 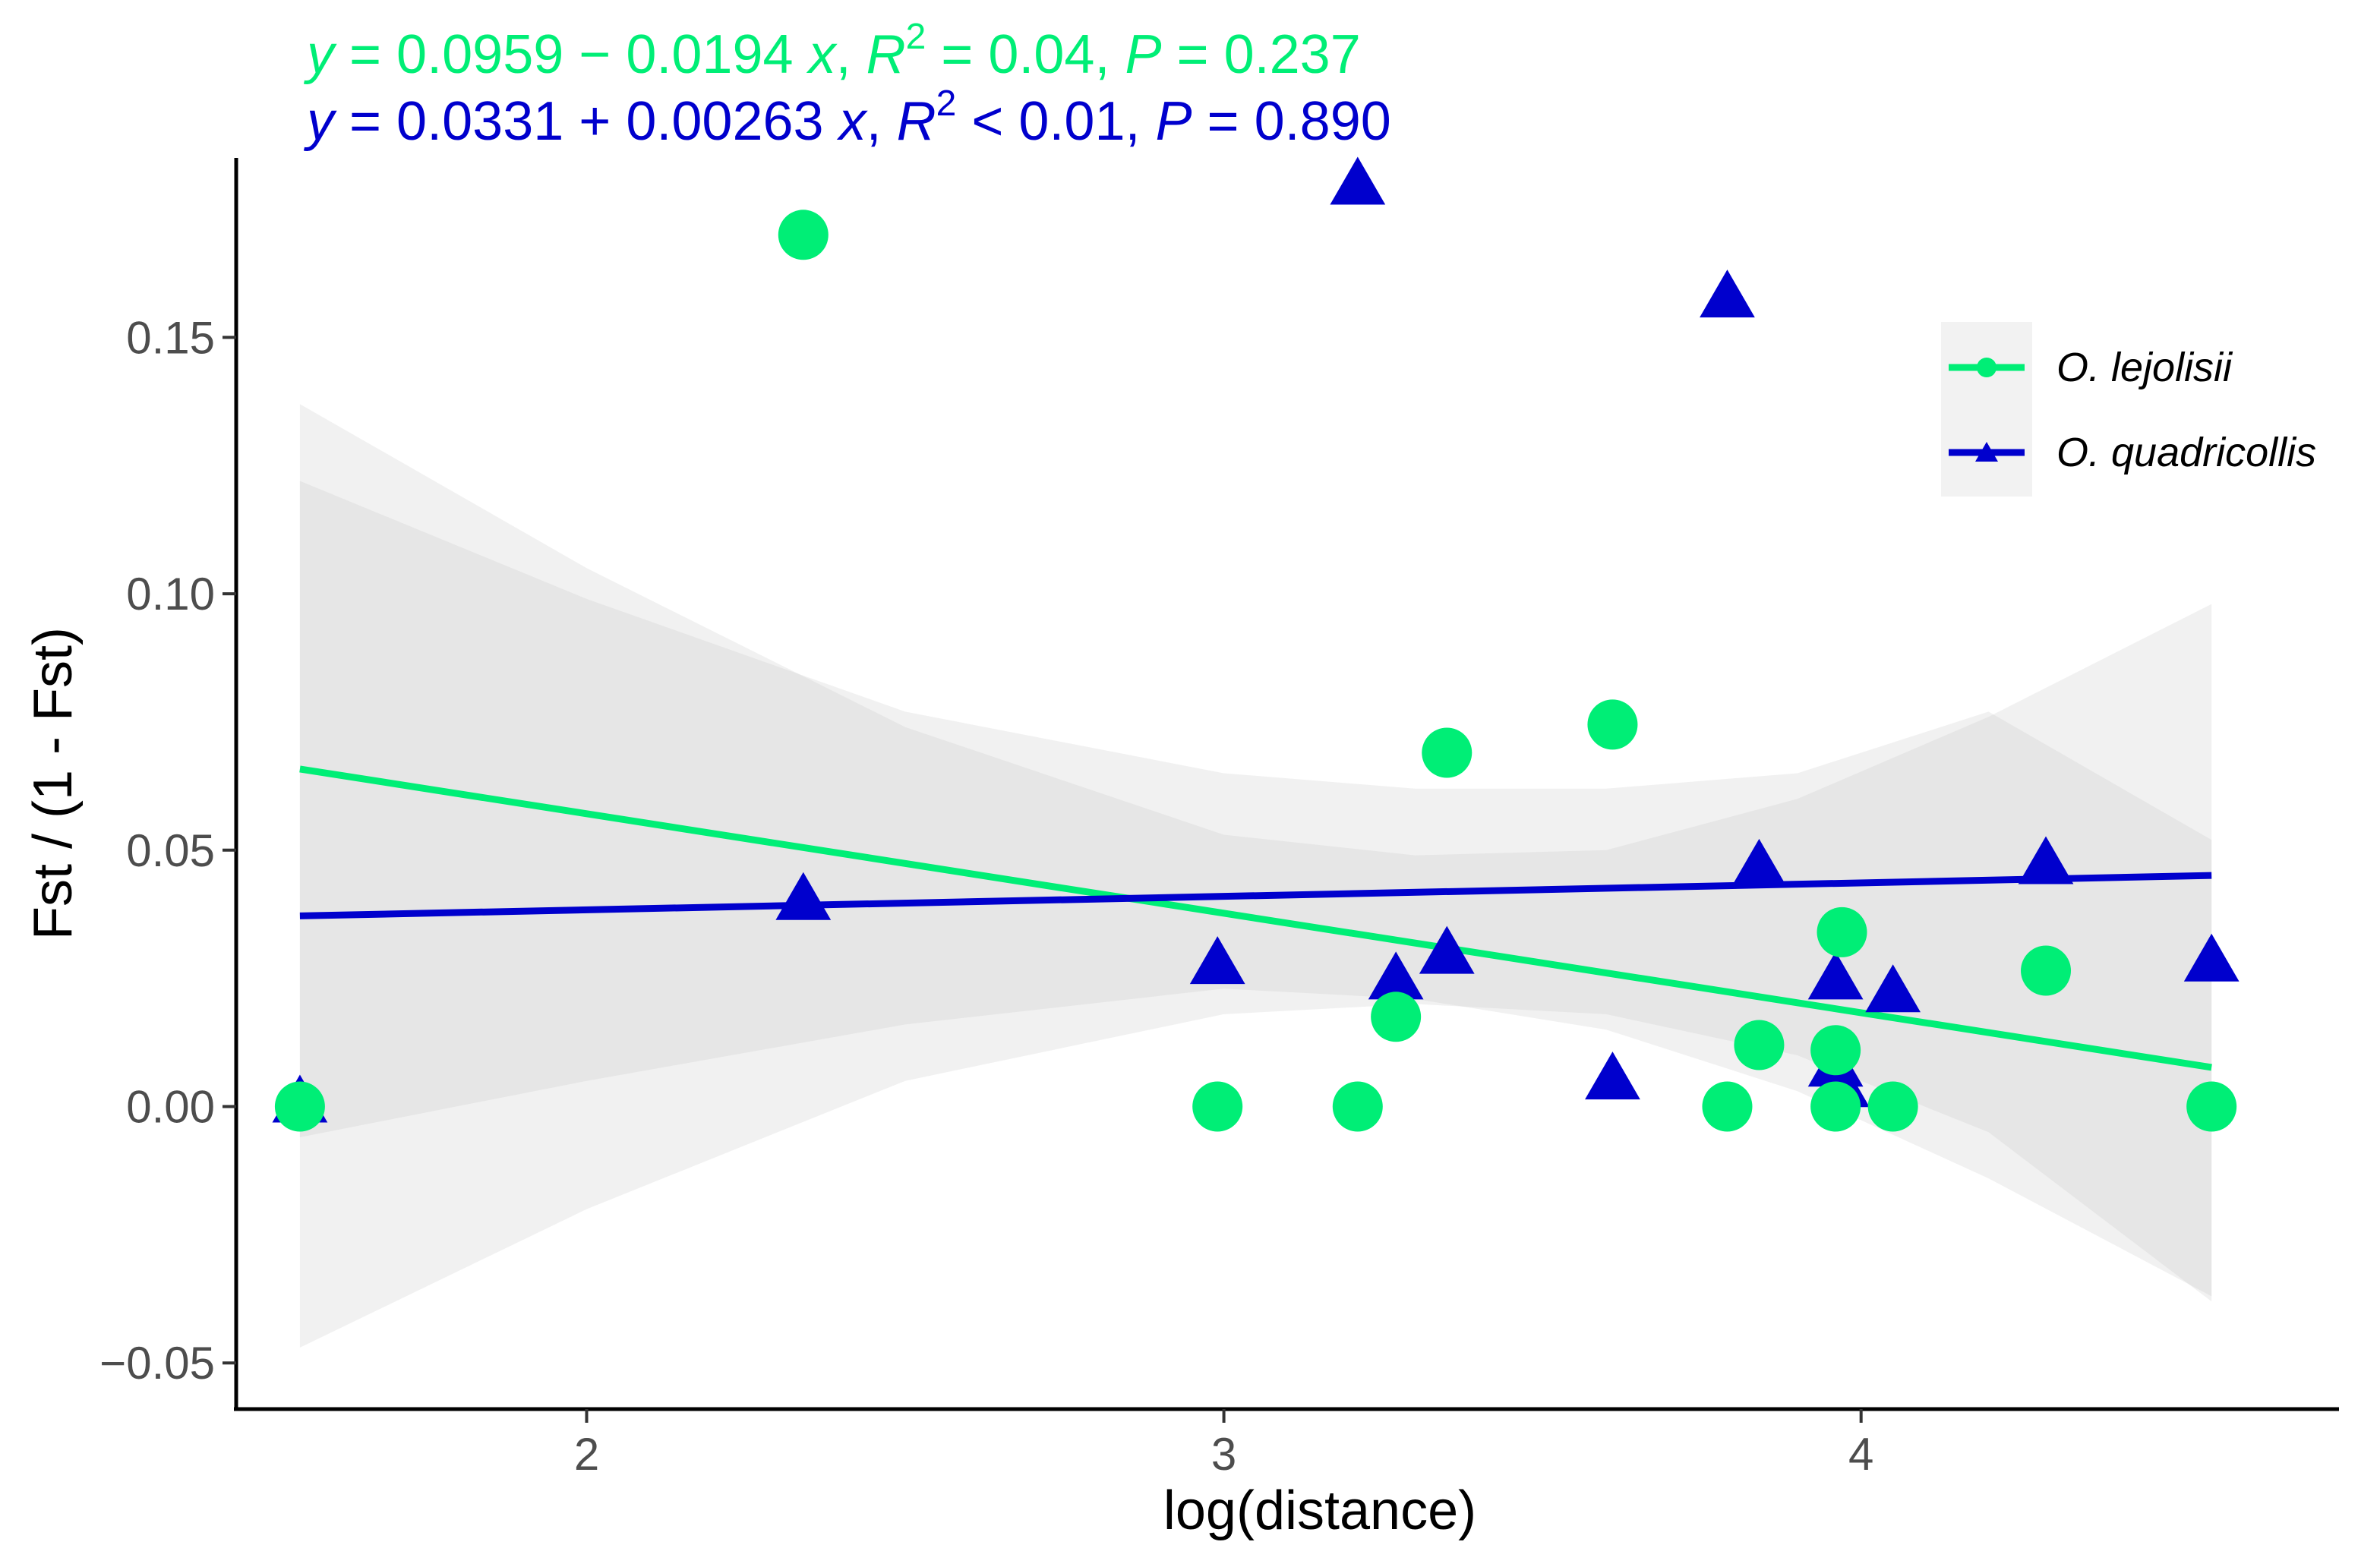 I want to click on y-tick-label-3: 0.10, so click(x=170, y=595).